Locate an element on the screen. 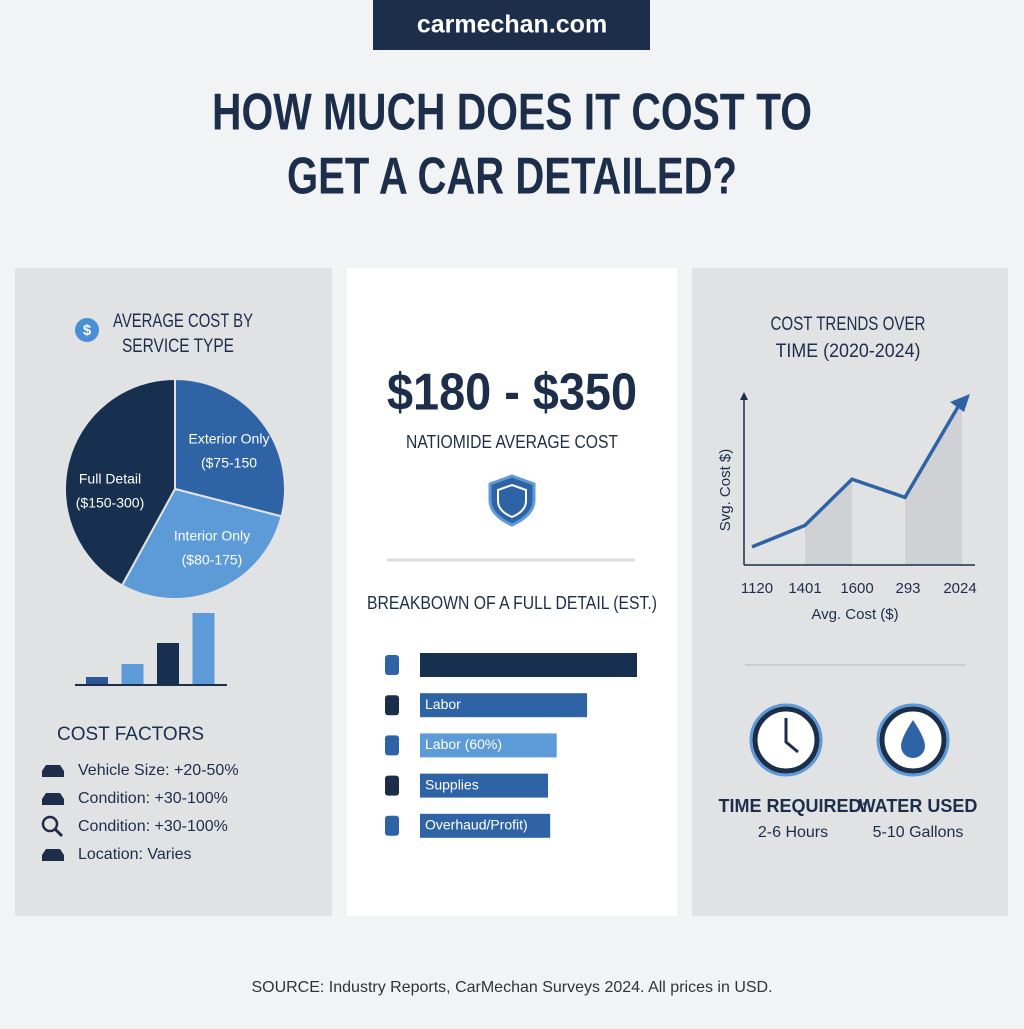 The width and height of the screenshot is (1024, 1029). cost-factor: Location: Varies is located at coordinates (135, 854).